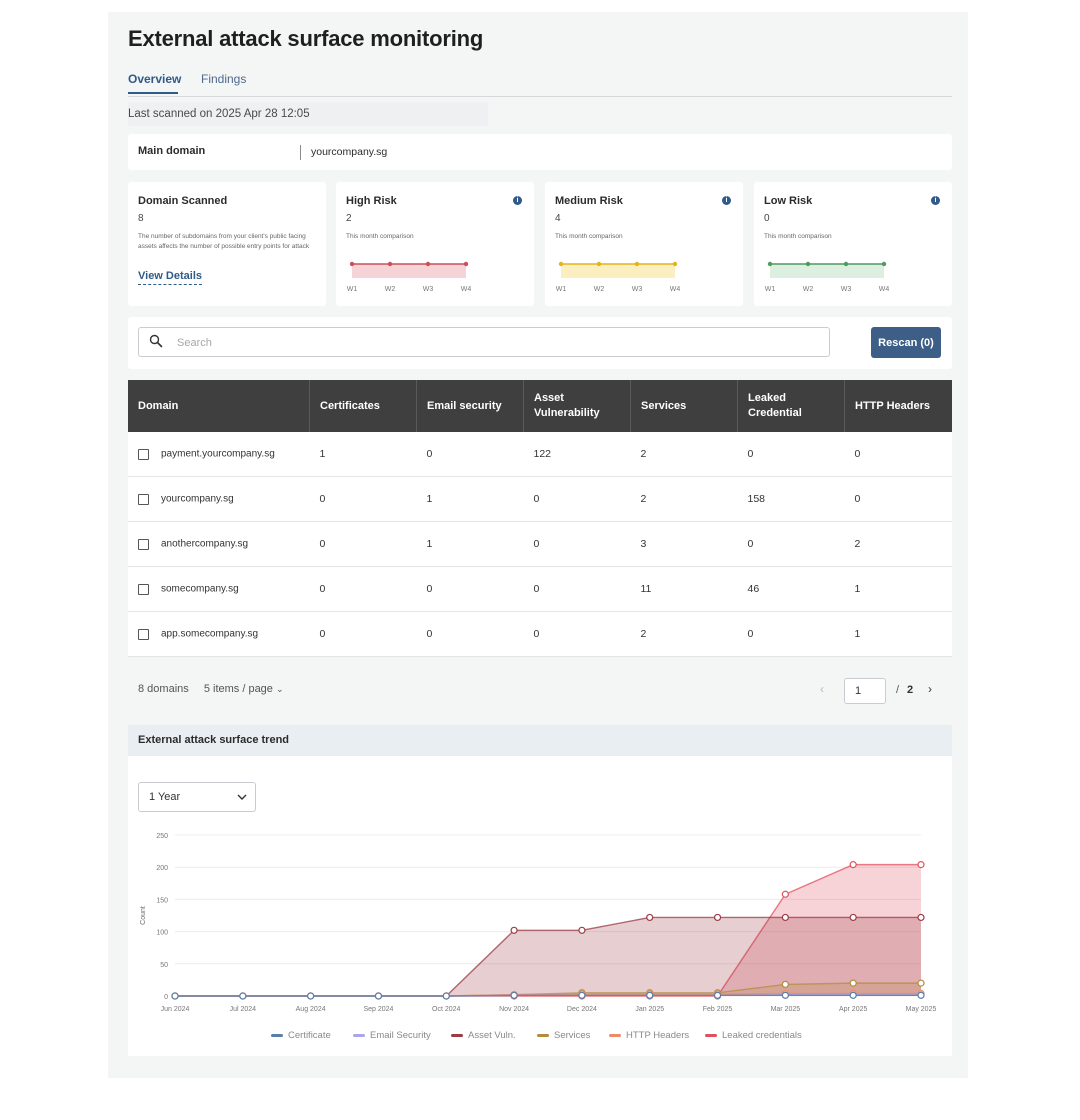 Image resolution: width=1080 pixels, height=1120 pixels. Describe the element at coordinates (155, 79) in the screenshot. I see `tab-overview: Overview` at that location.